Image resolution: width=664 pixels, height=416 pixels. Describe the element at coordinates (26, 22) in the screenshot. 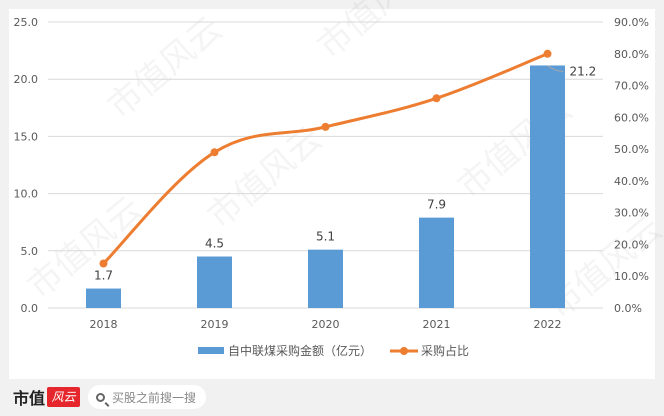

I see `left-axis-tick: 25.0` at that location.